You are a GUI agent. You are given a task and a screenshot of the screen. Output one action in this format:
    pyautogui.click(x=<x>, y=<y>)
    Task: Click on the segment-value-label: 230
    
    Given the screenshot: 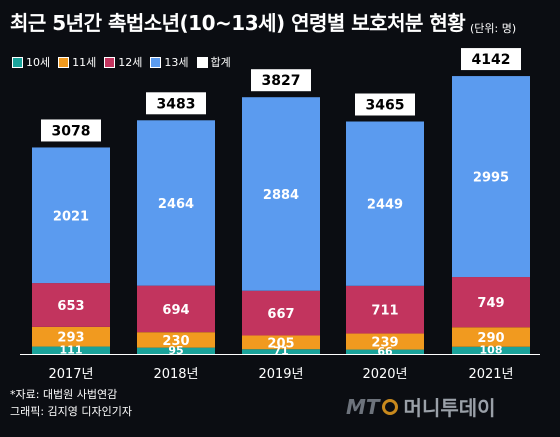 What is the action you would take?
    pyautogui.click(x=175, y=341)
    